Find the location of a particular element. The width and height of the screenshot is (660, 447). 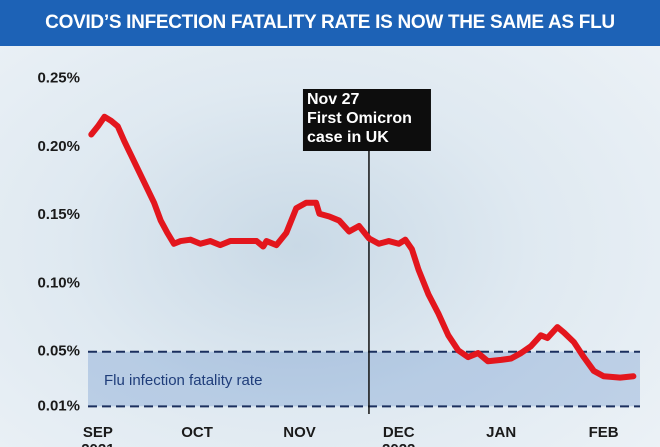

y-tick-label: 0.10% is located at coordinates (58, 282).